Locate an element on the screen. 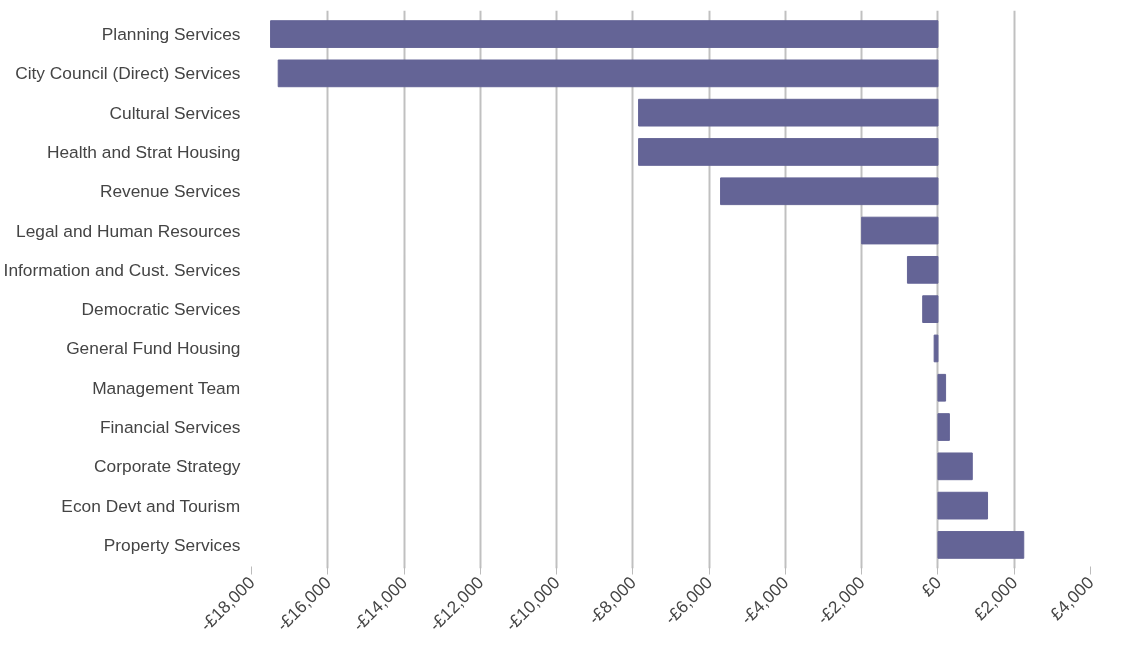  y-tick-label: Property Services is located at coordinates (172, 544).